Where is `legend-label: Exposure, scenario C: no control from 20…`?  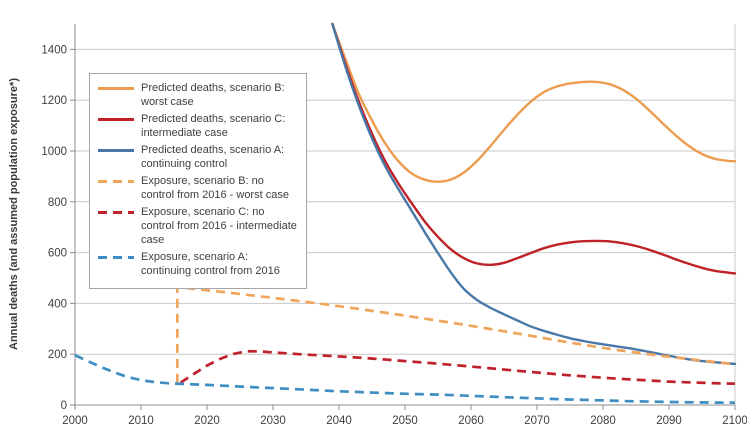 legend-label: Exposure, scenario C: no control from 20… is located at coordinates (219, 226).